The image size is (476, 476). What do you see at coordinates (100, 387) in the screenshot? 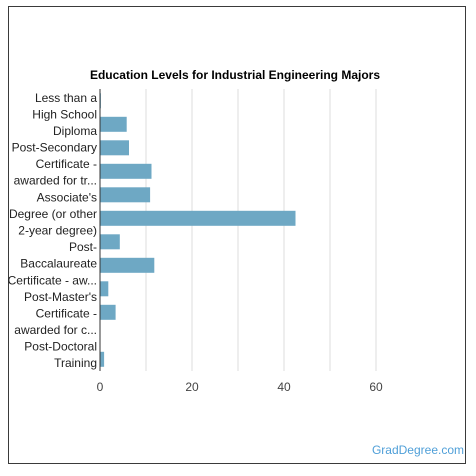
I see `x-tick-label: 0` at bounding box center [100, 387].